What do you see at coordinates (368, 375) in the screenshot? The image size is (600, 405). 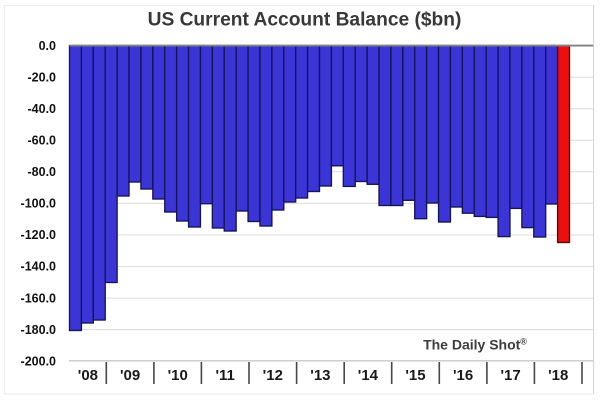 I see `svg-text: '14` at bounding box center [368, 375].